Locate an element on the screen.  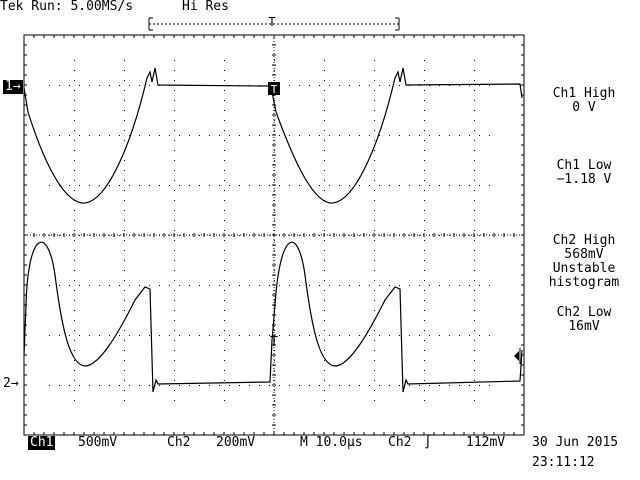
measurement-note: histogram is located at coordinates (584, 282).